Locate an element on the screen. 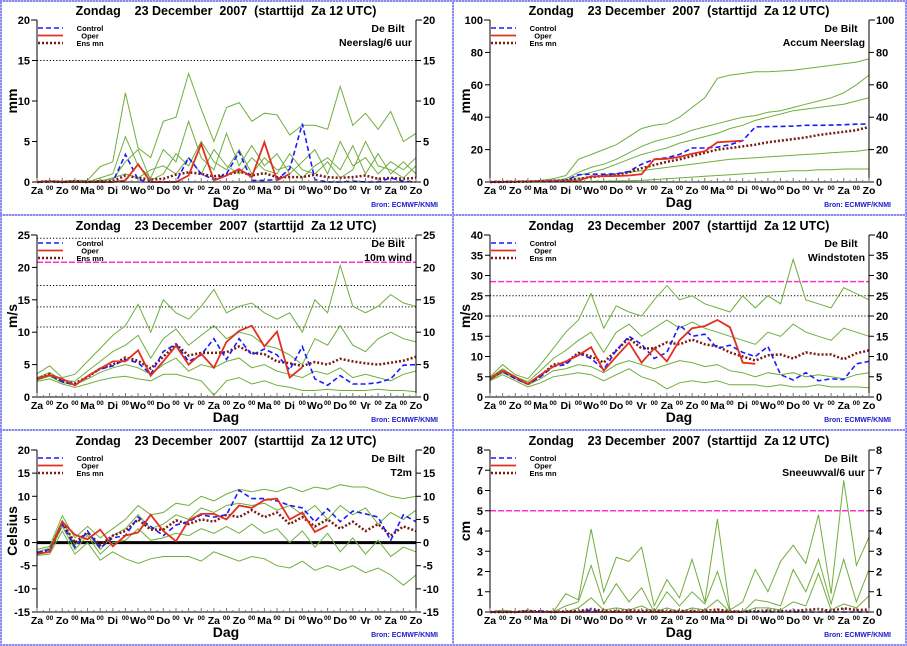  ensemble-mean-line is located at coordinates (679, 154).